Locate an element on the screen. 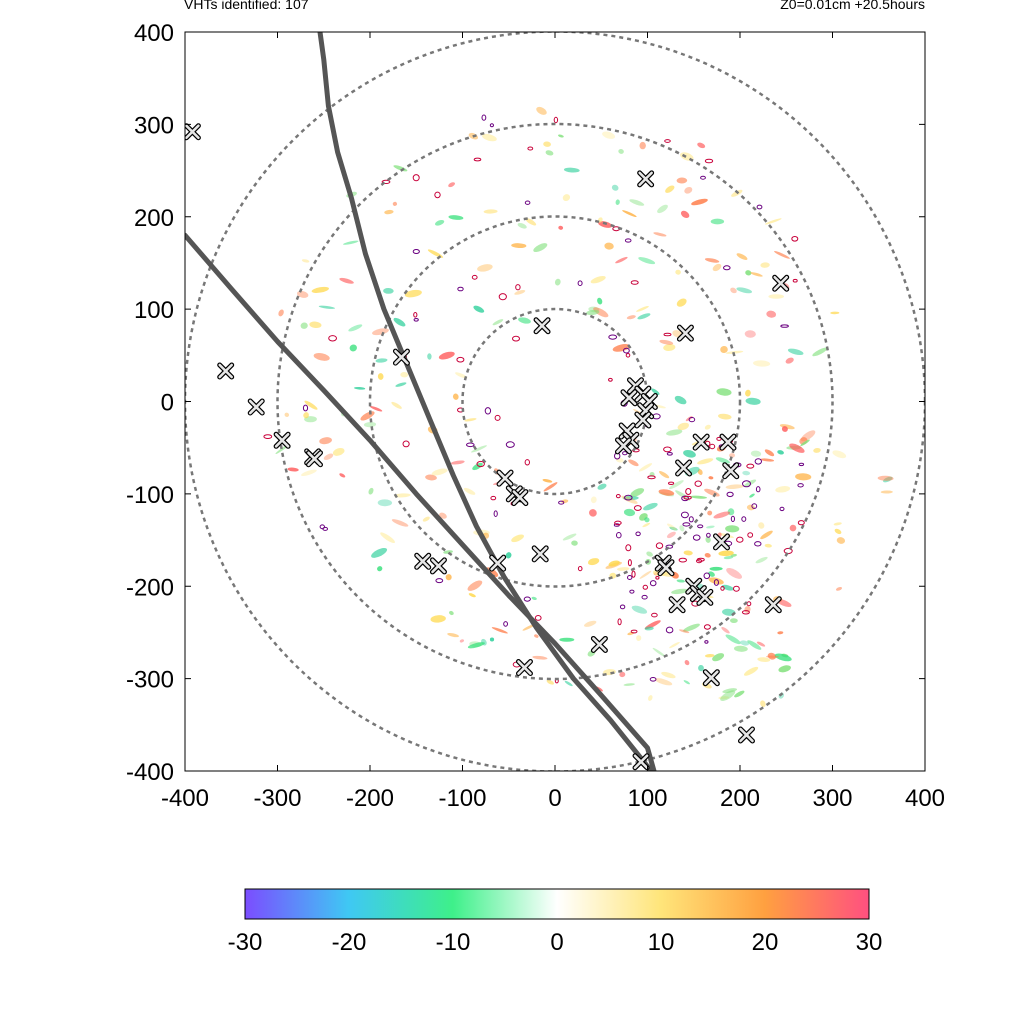  colorbar-ticks: -30 -20 -10 0 10 20 30 is located at coordinates (555, 942).